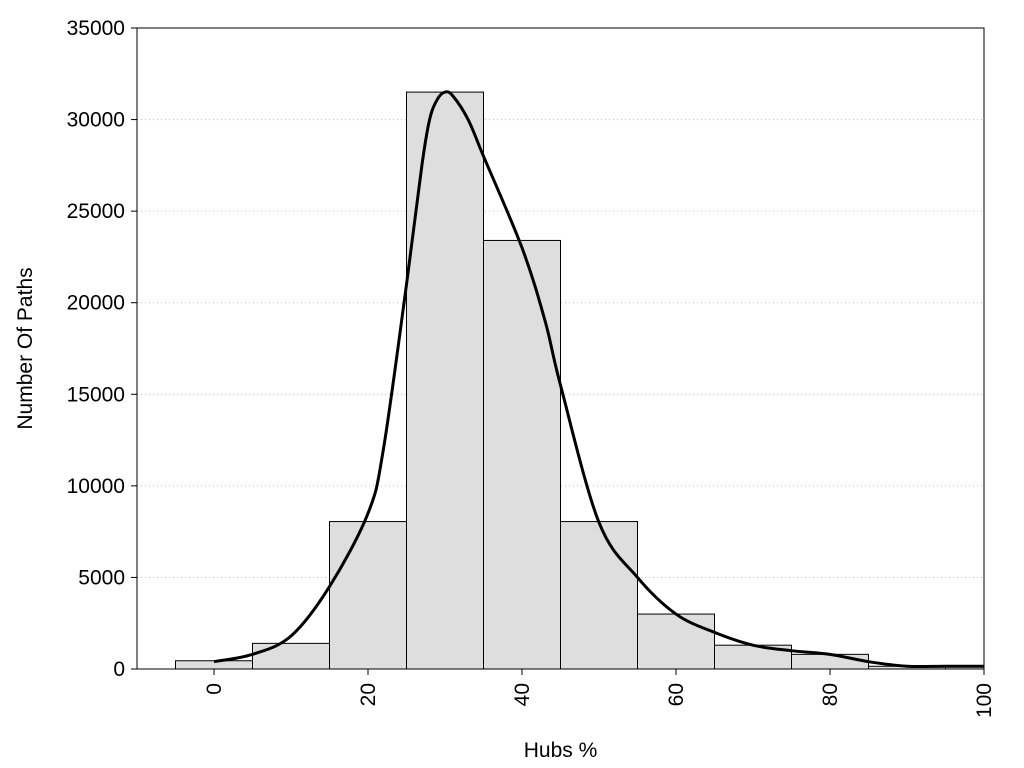  What do you see at coordinates (101, 577) in the screenshot?
I see `y-tick-label: 5000` at bounding box center [101, 577].